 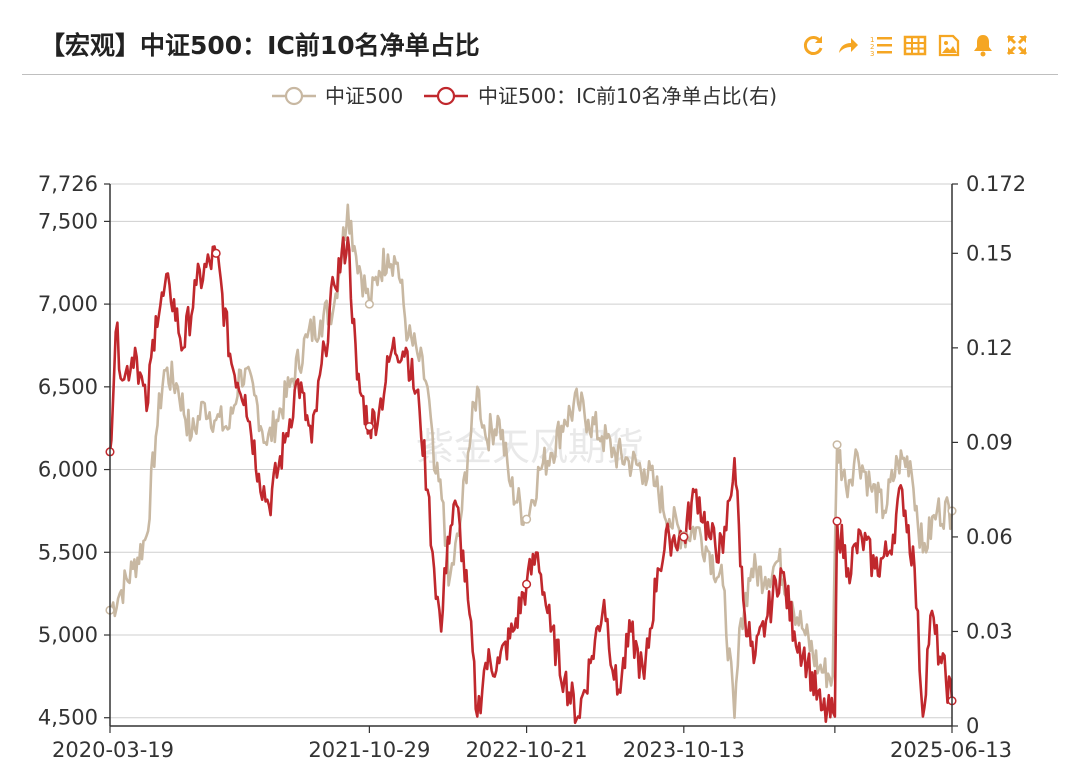 I want to click on legend-label: 中证500：IC前10名净单占比(右), so click(x=627, y=96).